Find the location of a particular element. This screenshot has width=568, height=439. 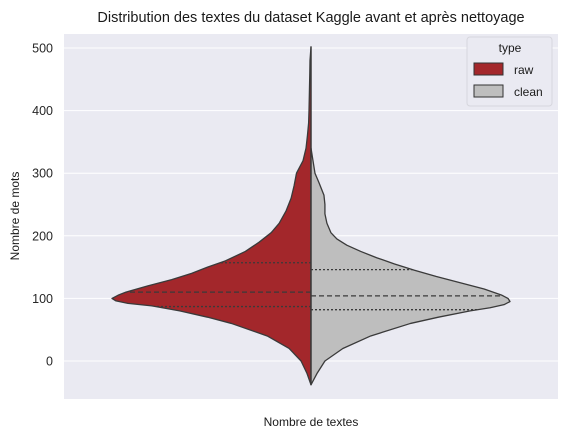

y-axis-label: Nombre de mots is located at coordinates (15, 216).